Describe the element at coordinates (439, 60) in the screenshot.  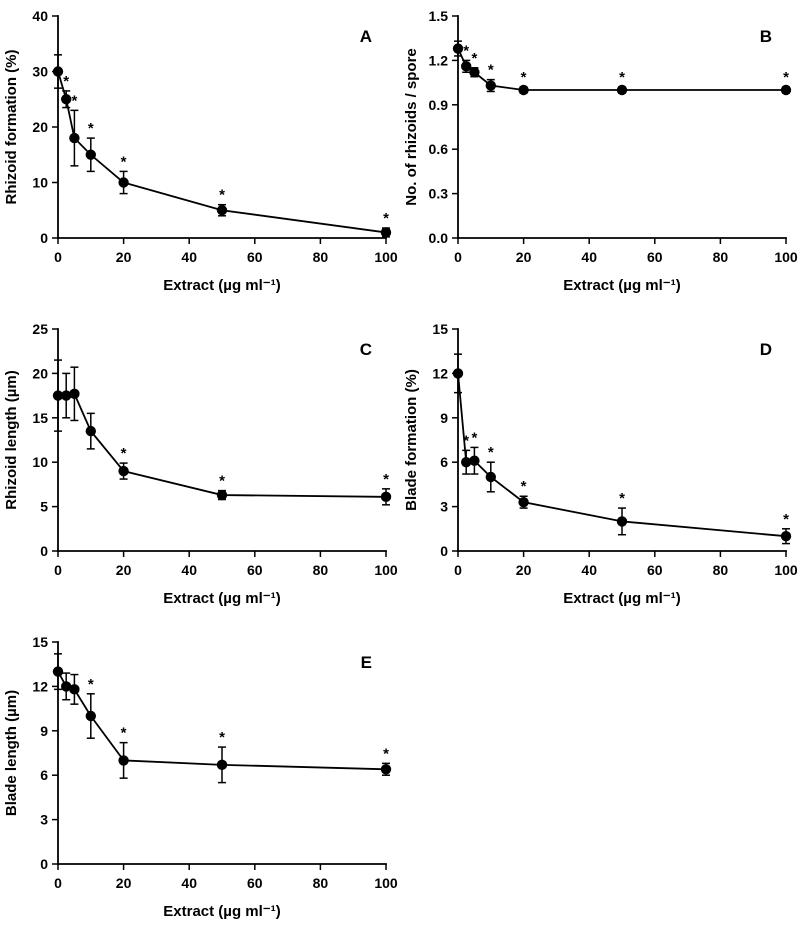
I see `svg-text: 1.2` at that location.